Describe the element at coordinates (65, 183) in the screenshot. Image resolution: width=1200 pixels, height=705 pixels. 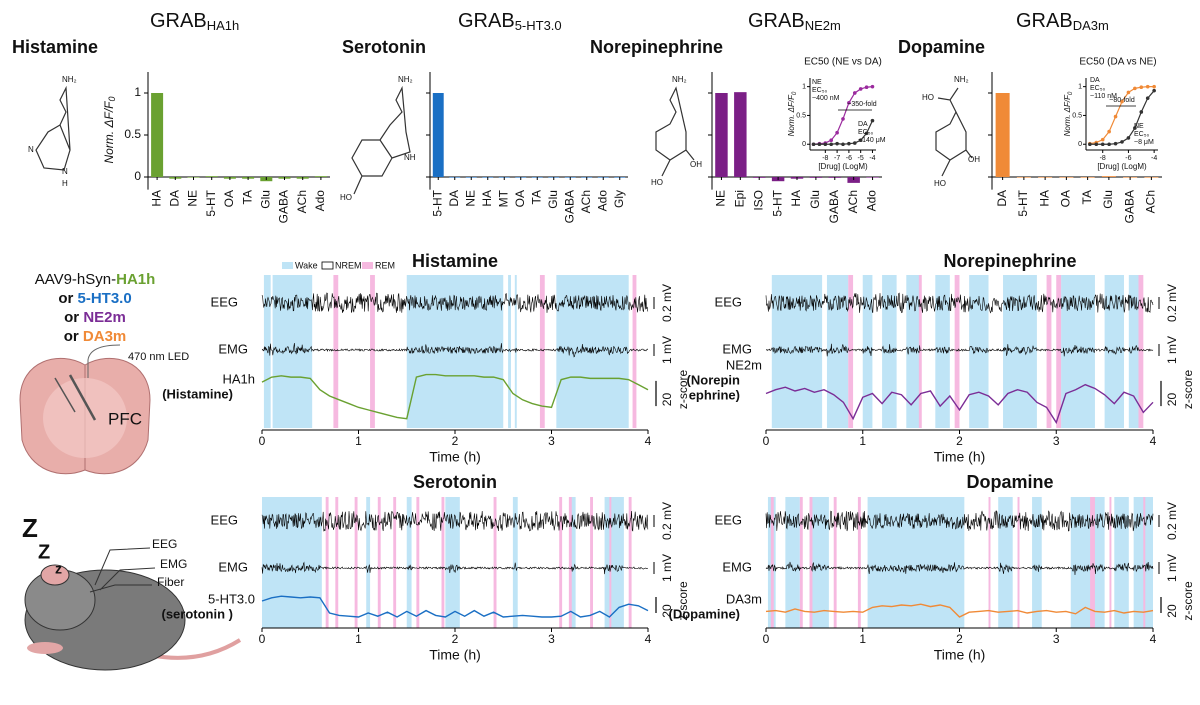
I see `atom-label: H` at that location.